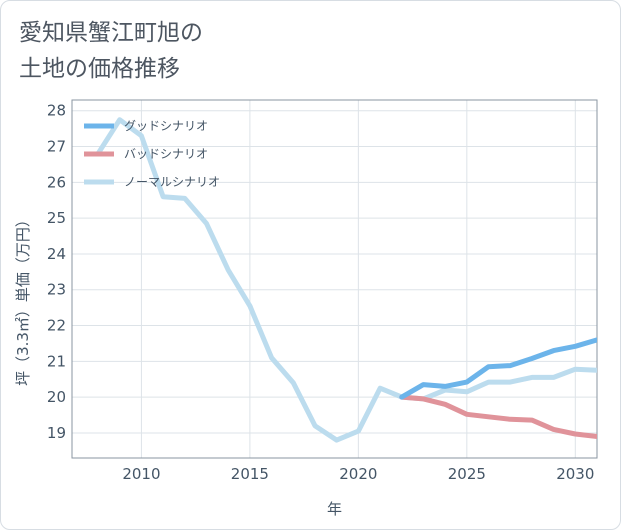 The width and height of the screenshot is (621, 530). I want to click on x-tick-label: 2025, so click(467, 474).